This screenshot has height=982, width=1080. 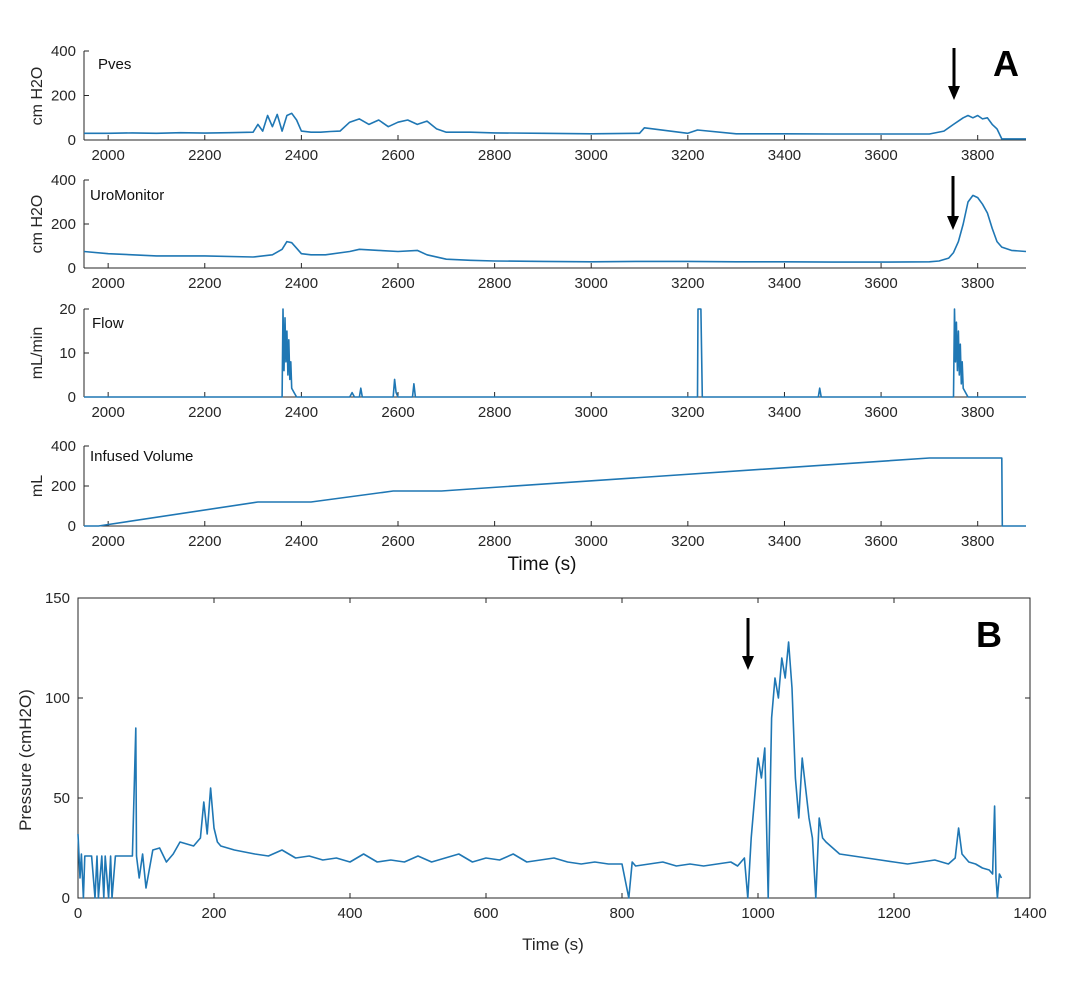 What do you see at coordinates (989, 634) in the screenshot?
I see `panel-letter-b: B` at bounding box center [989, 634].